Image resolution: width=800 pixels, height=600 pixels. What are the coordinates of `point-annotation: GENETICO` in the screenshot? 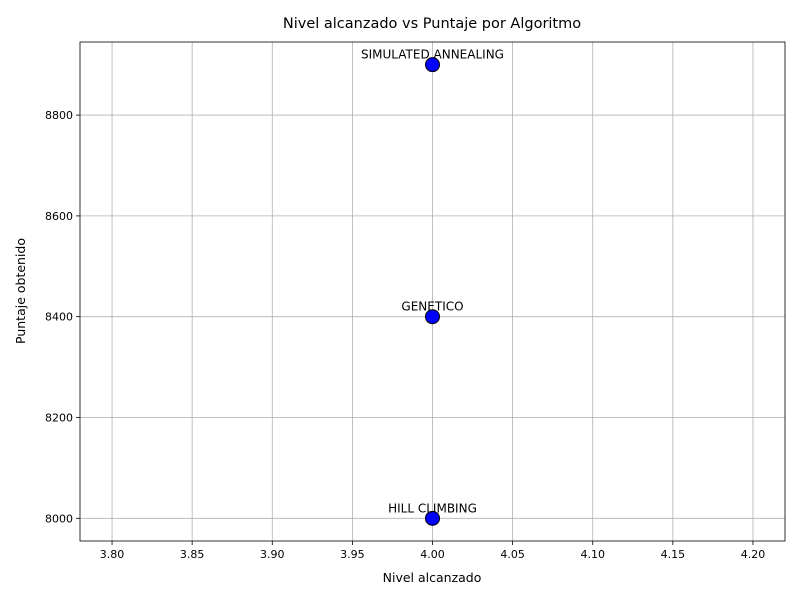 It's located at (432, 307).